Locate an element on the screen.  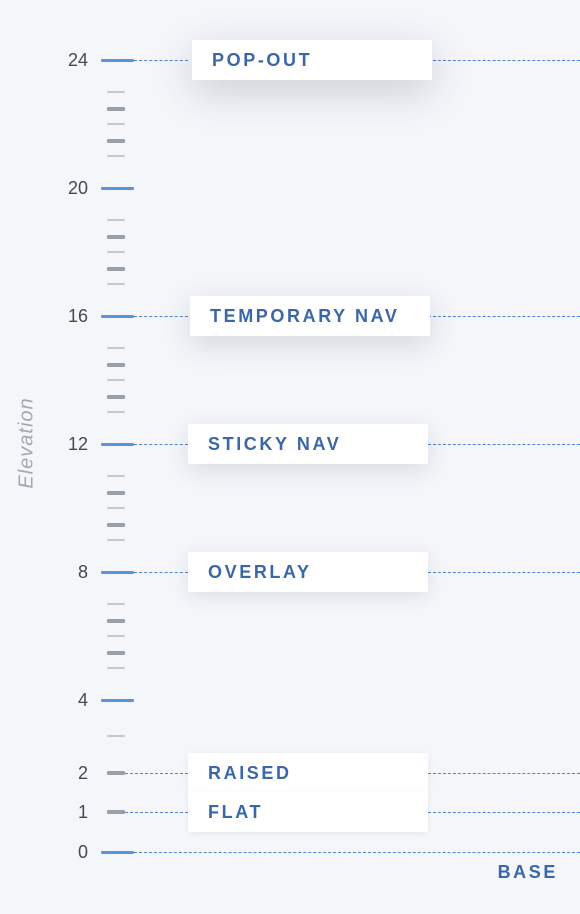
tick-label: 2 is located at coordinates (82, 773).